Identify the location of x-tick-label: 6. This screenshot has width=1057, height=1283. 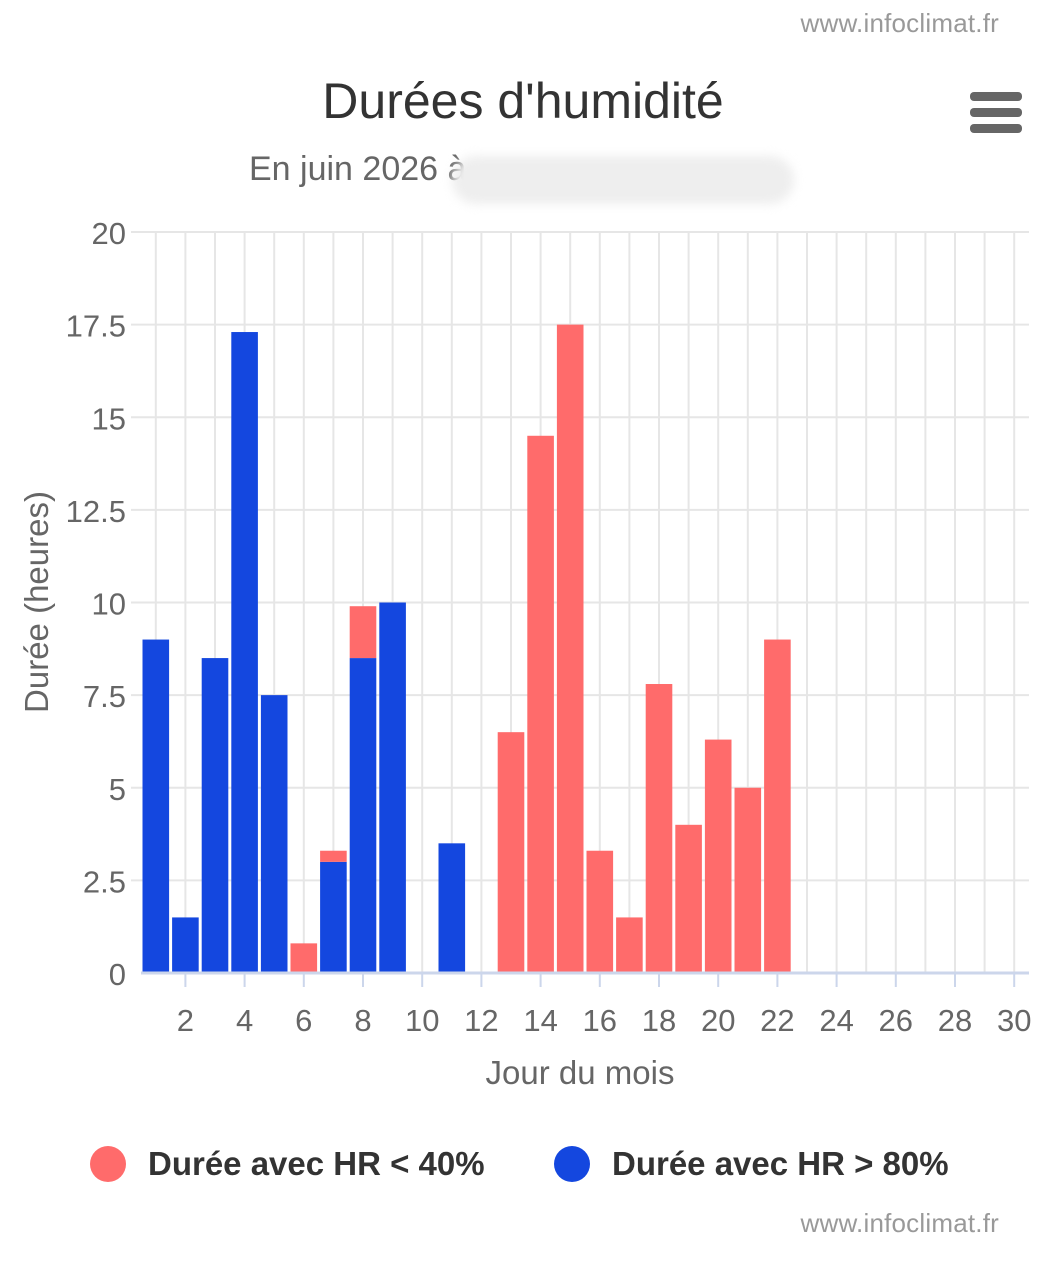
(303, 1020).